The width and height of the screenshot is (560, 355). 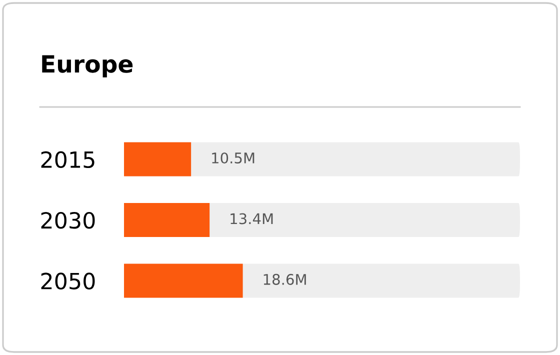 What do you see at coordinates (285, 279) in the screenshot?
I see `data-label: 18.6M` at bounding box center [285, 279].